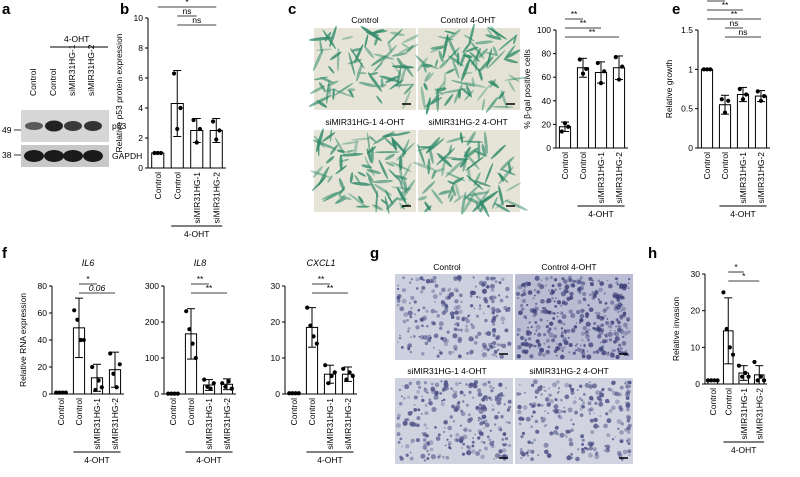 This screenshot has width=800, height=477. I want to click on y-tick-label: 10, so click(276, 358).